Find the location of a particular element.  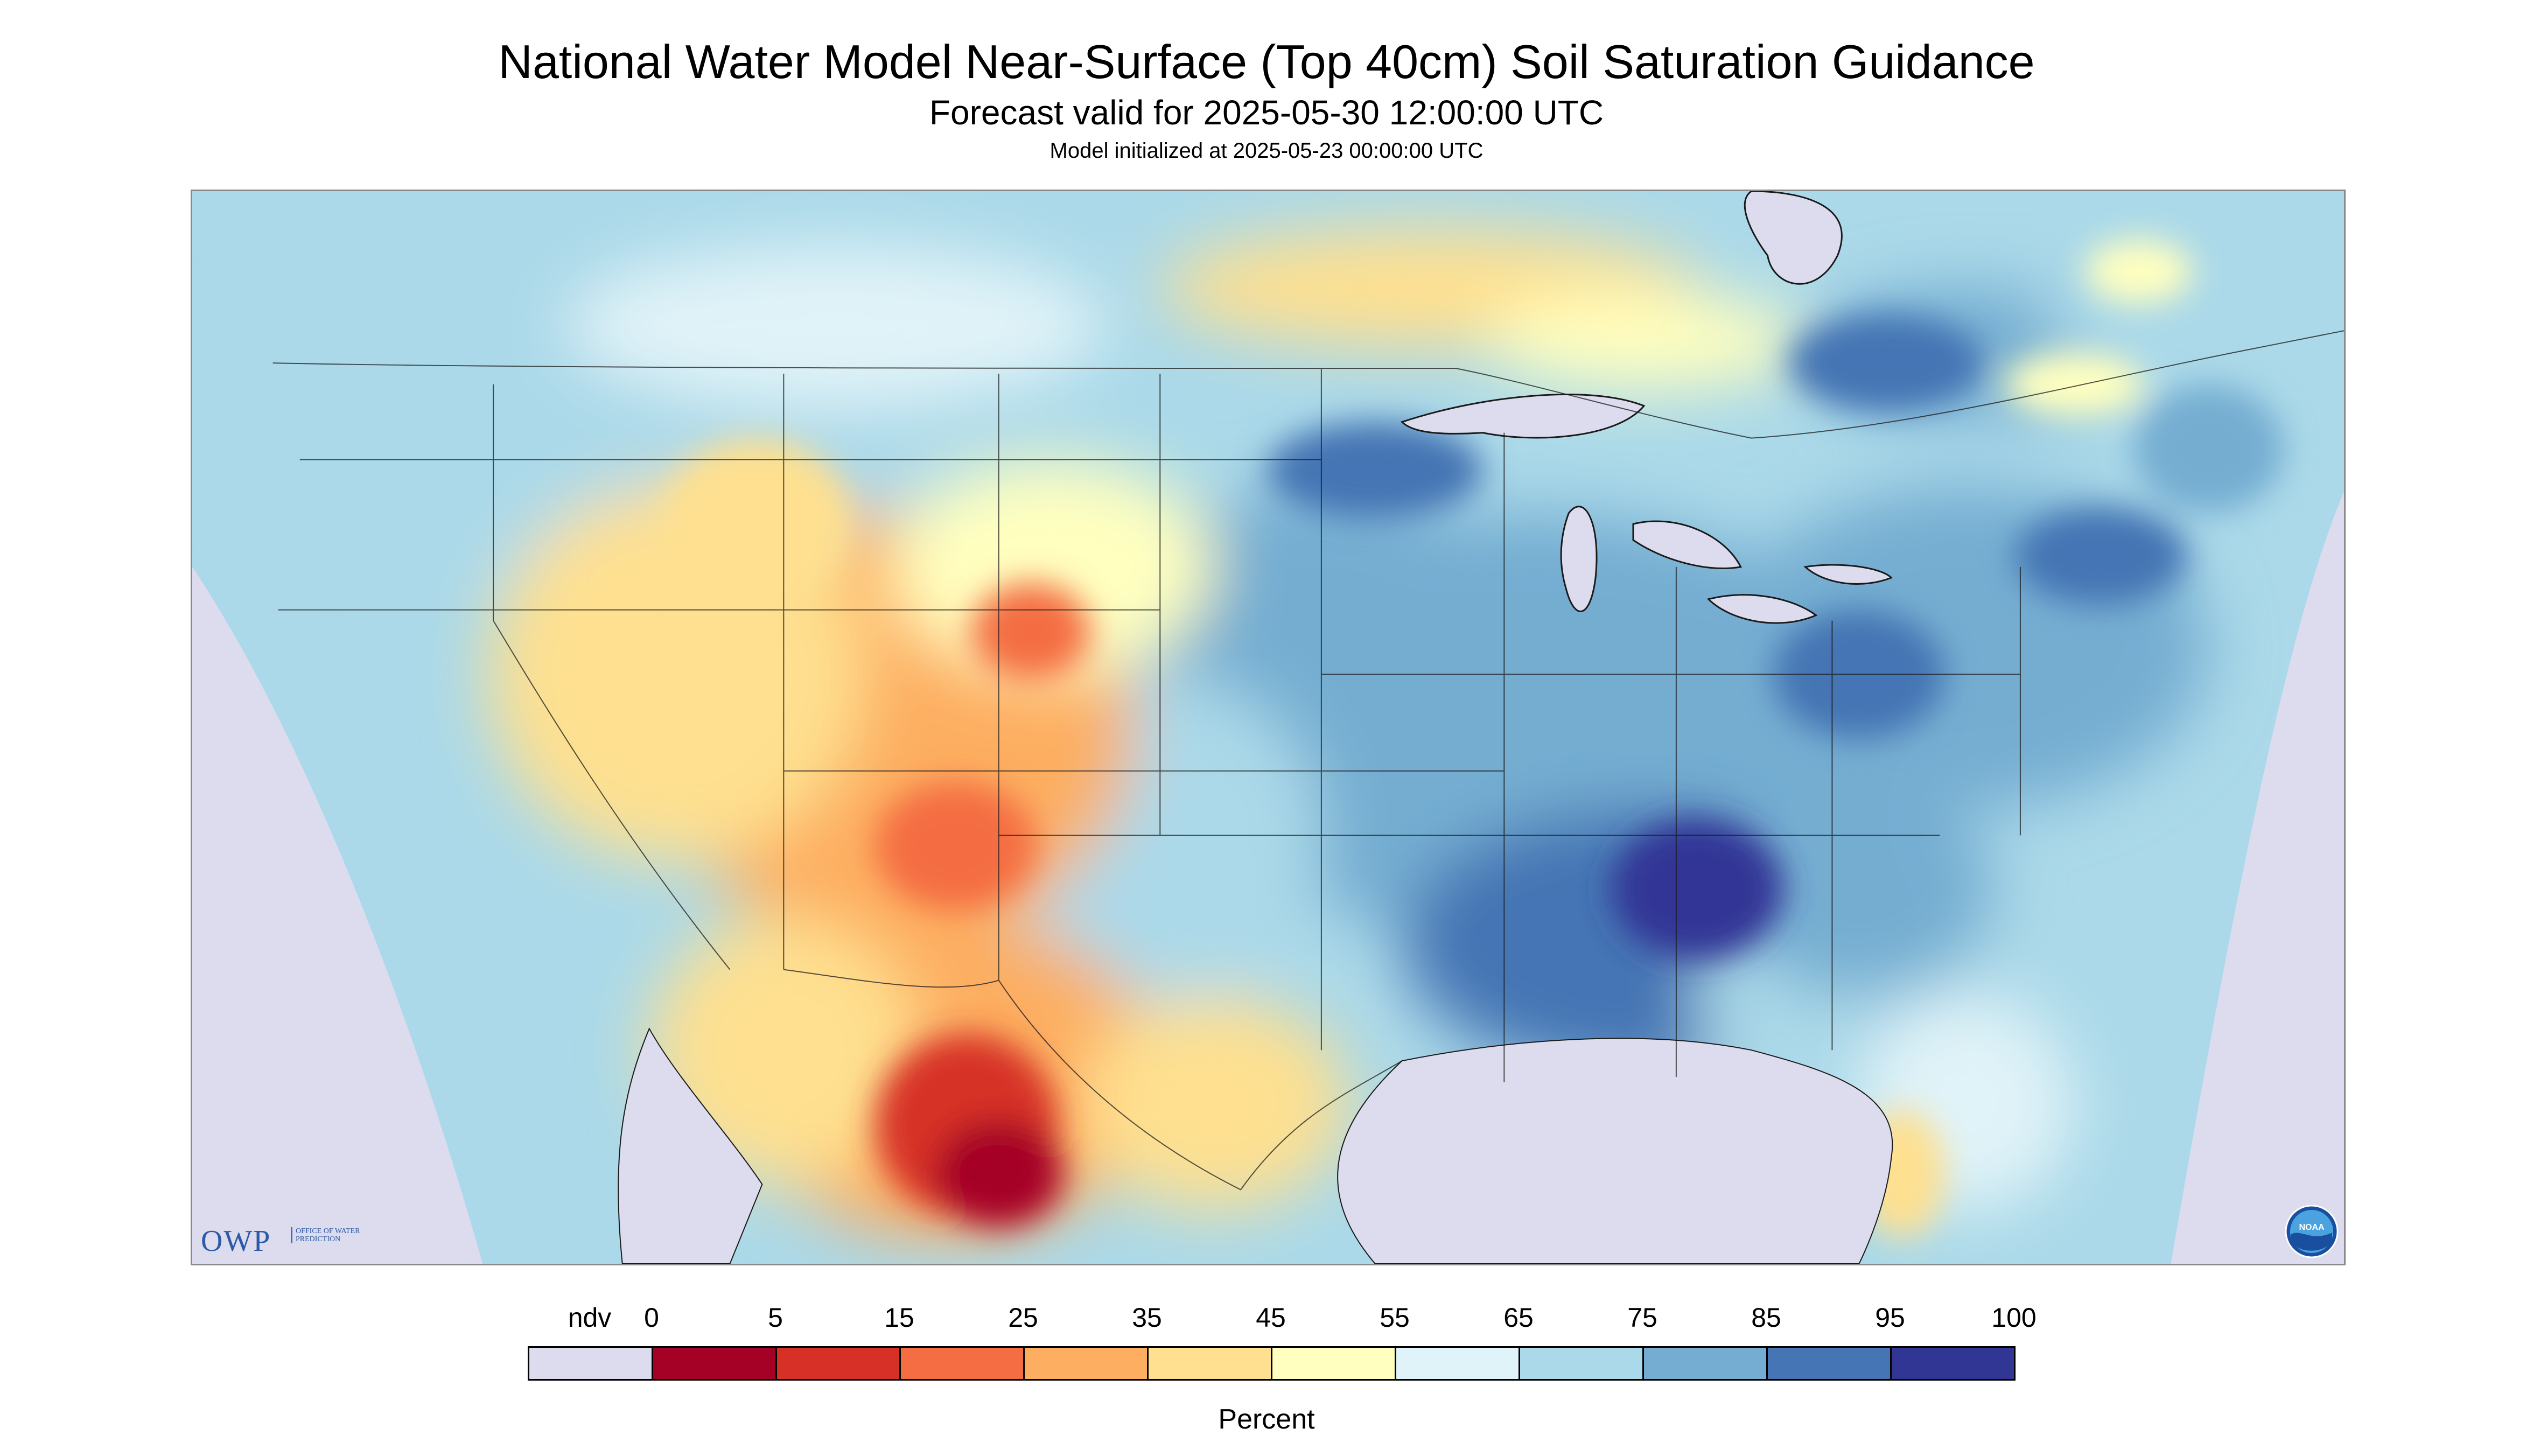

gulf-of-mexico is located at coordinates (1615, 1151).